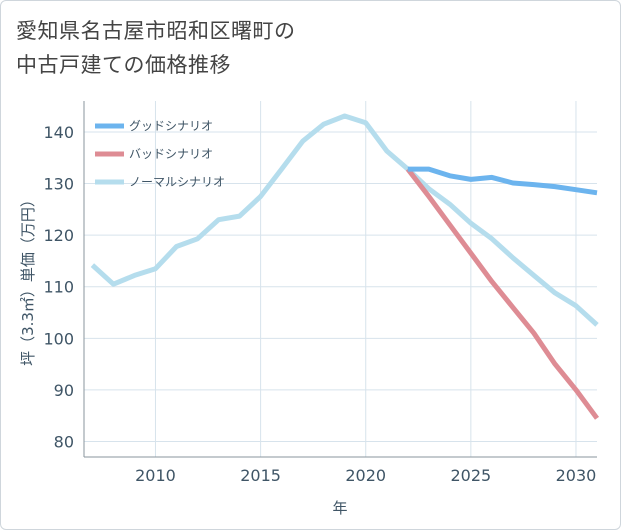  What do you see at coordinates (177, 182) in the screenshot?
I see `legend-label: ノーマルシナリオ` at bounding box center [177, 182].